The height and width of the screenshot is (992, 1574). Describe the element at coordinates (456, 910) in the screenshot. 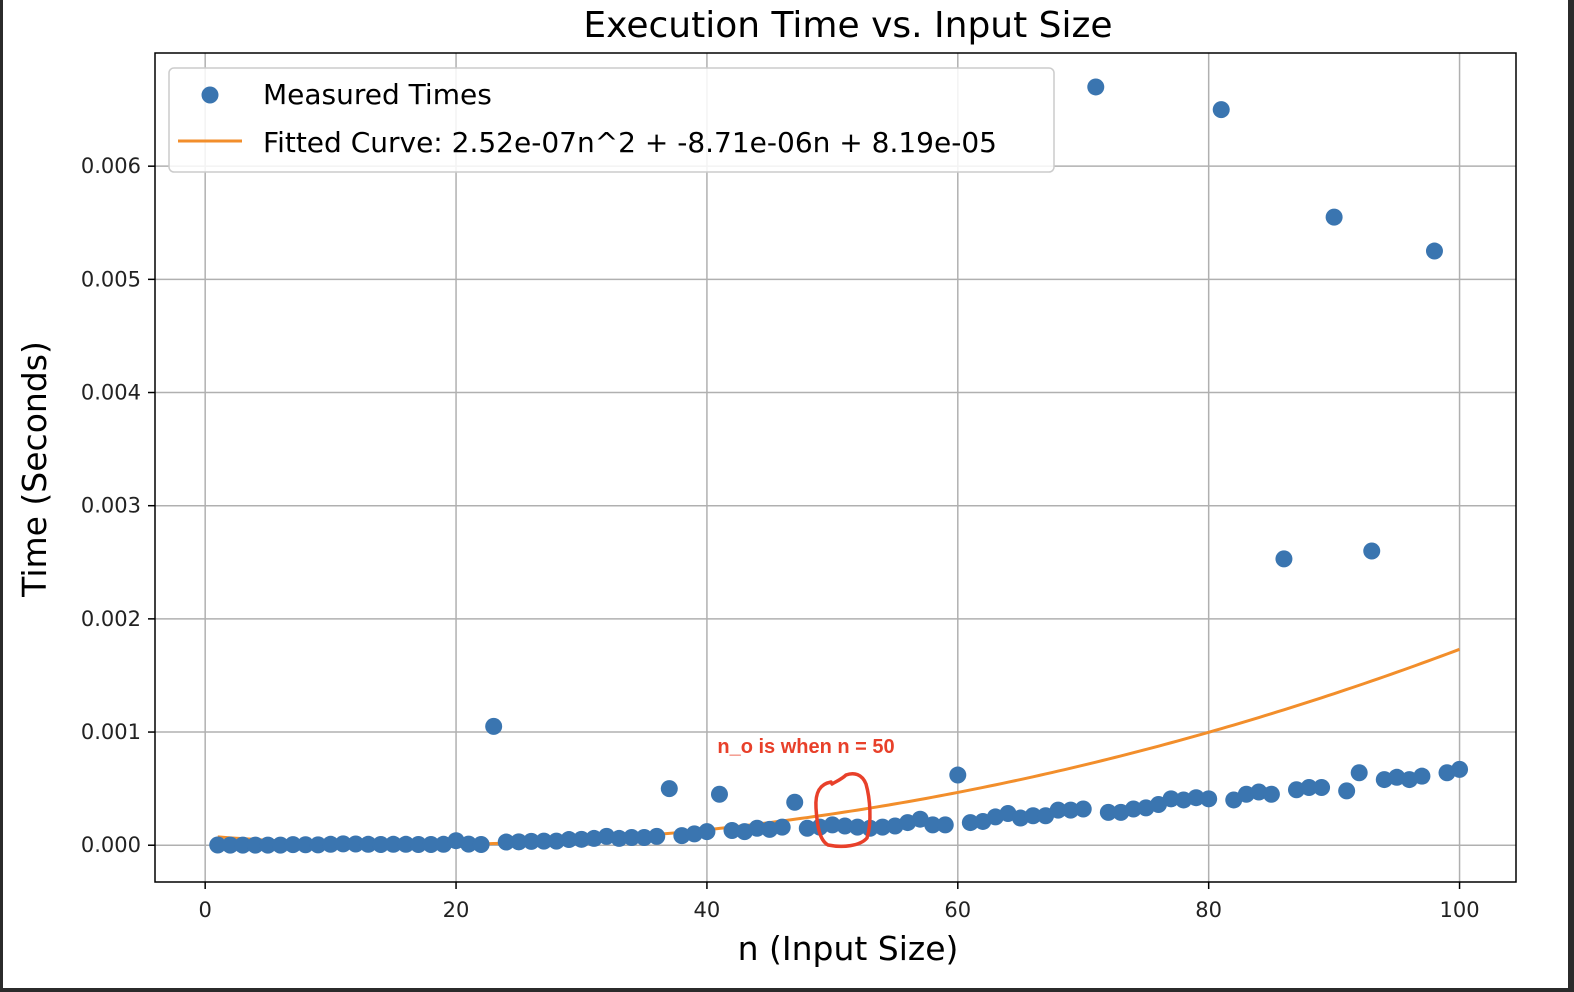

I see `x-tick-label: 20` at that location.